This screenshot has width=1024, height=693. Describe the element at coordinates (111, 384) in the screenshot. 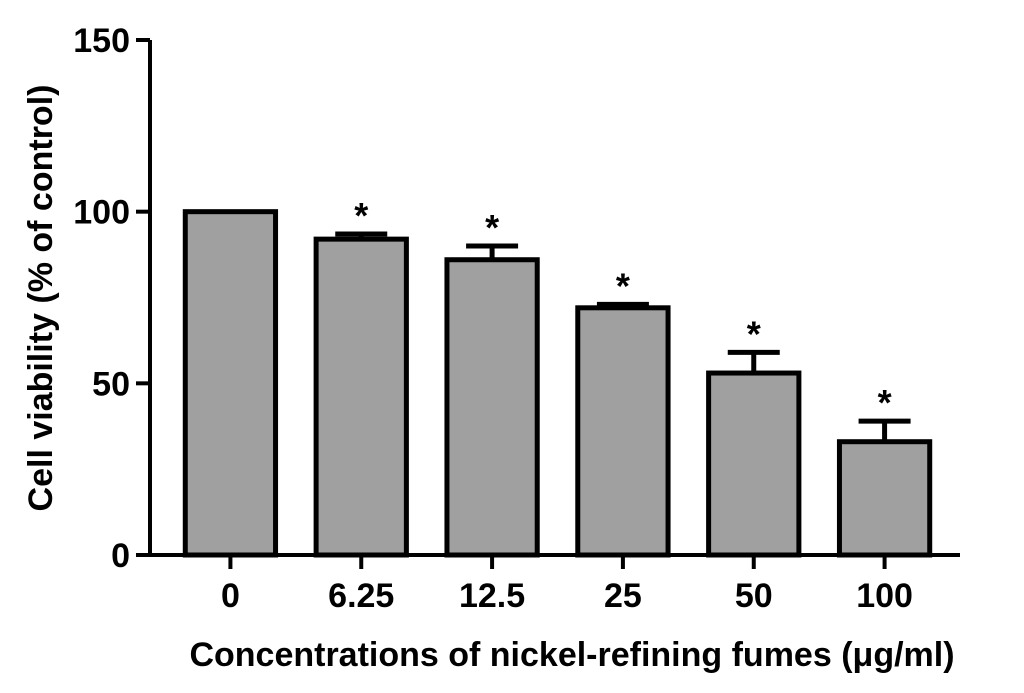

I see `y-tick-label: 50` at that location.